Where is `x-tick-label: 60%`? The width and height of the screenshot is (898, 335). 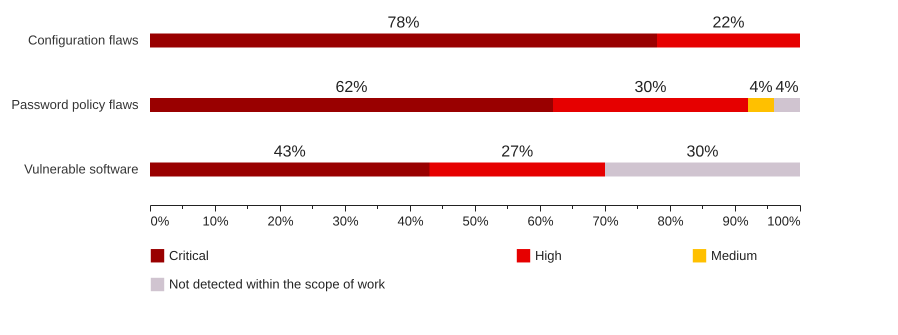
x-tick-label: 60% is located at coordinates (540, 221).